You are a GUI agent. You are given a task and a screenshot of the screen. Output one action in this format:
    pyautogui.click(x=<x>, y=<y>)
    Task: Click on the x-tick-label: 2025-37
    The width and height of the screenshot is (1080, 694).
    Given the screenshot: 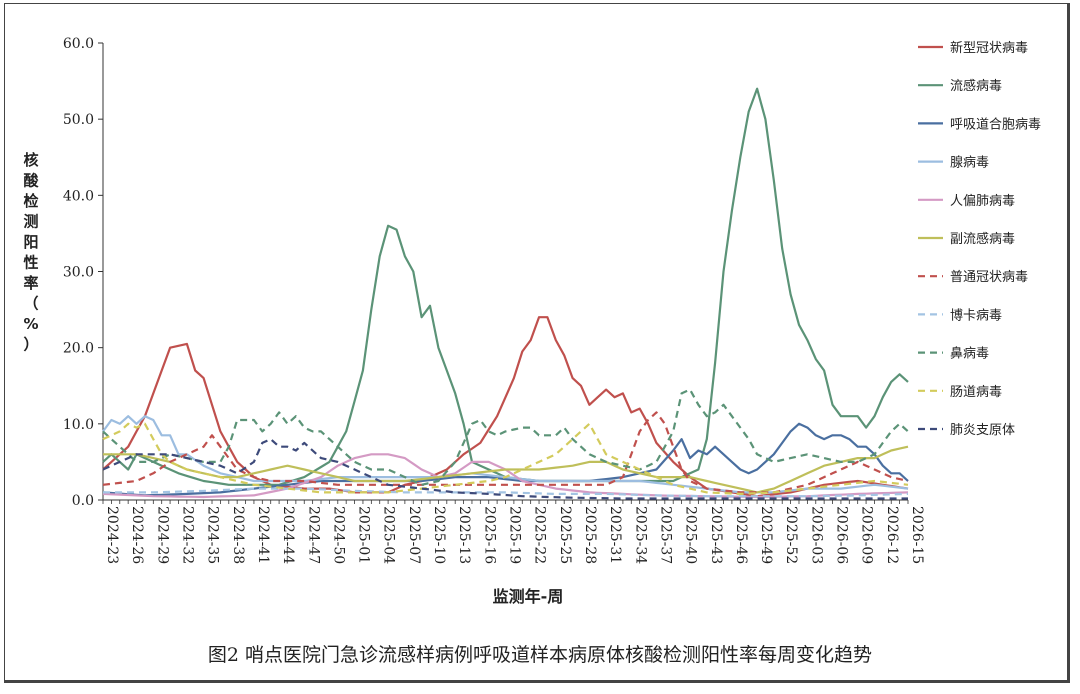 What is the action you would take?
    pyautogui.click(x=665, y=535)
    